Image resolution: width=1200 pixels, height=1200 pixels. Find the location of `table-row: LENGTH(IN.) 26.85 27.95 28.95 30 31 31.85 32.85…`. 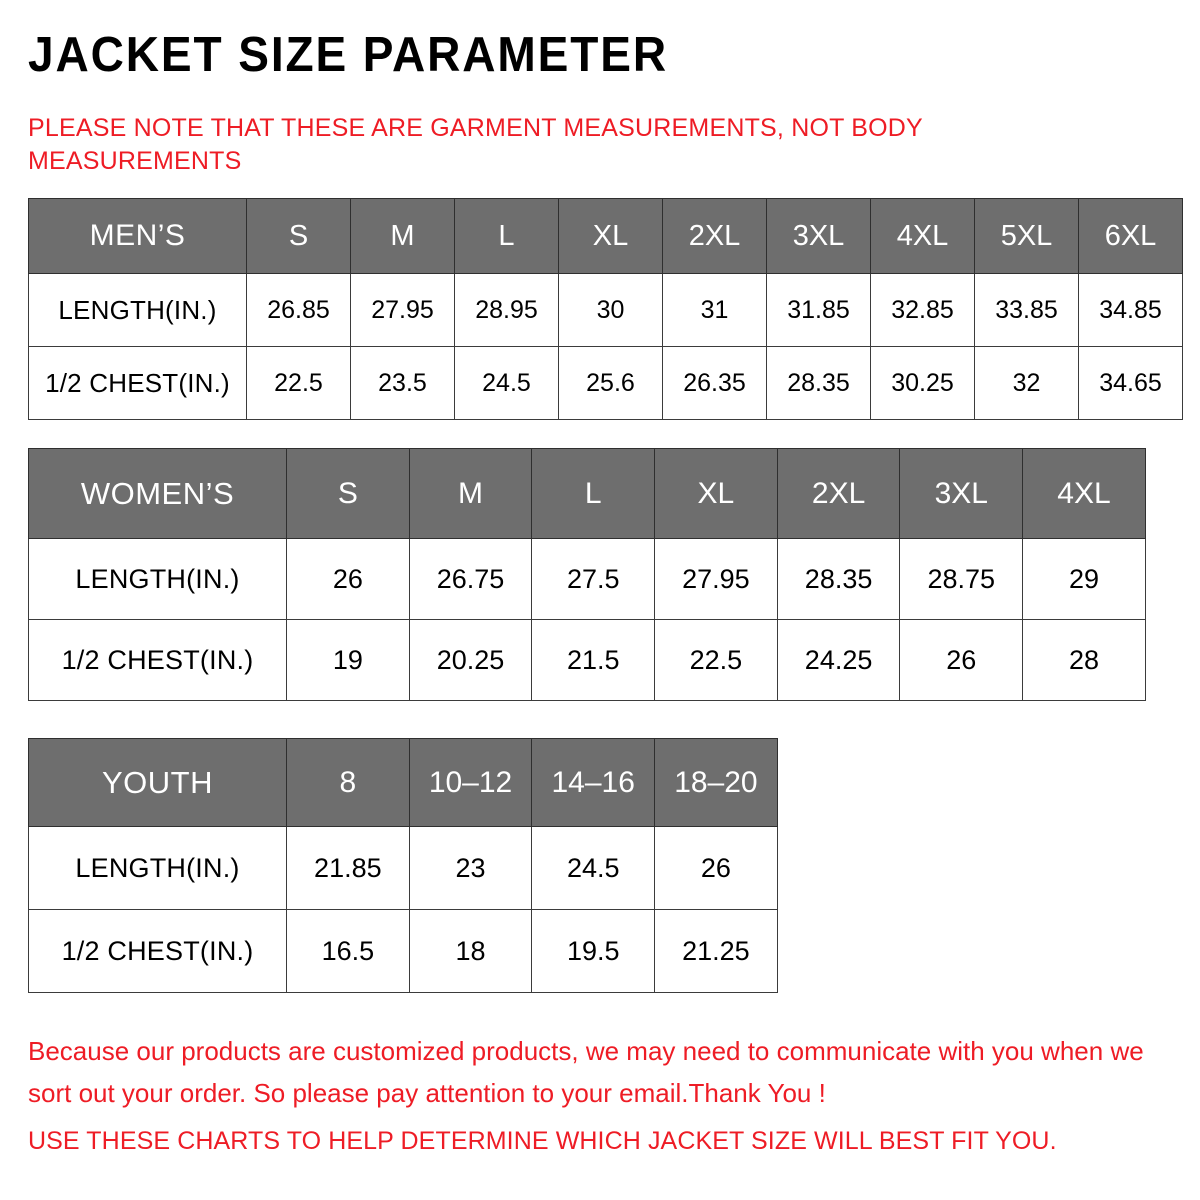

table-row: LENGTH(IN.) 26.85 27.95 28.95 30 31 31.85 32.85… is located at coordinates (605, 310).